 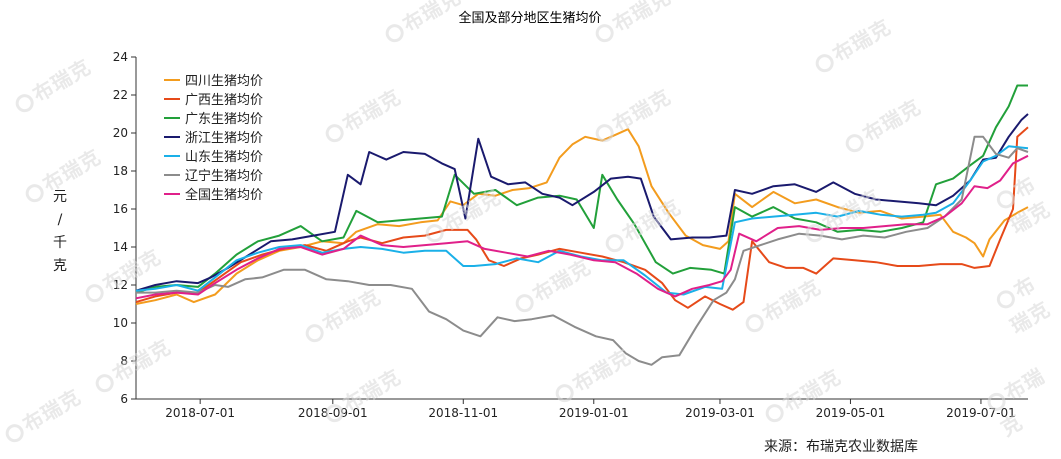 I want to click on legend-item: 广西生猪均价, so click(x=213, y=100).